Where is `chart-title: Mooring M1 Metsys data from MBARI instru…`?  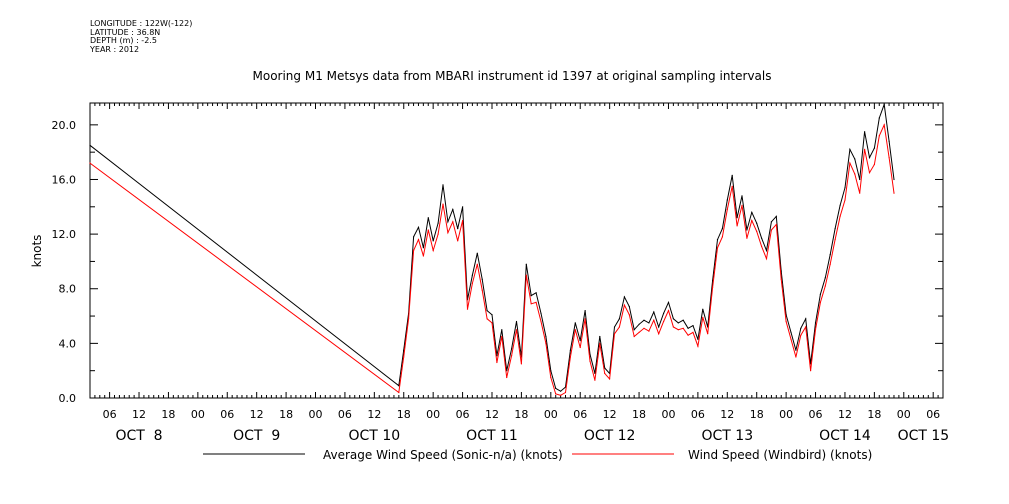 chart-title: Mooring M1 Metsys data from MBARI instru… is located at coordinates (512, 76).